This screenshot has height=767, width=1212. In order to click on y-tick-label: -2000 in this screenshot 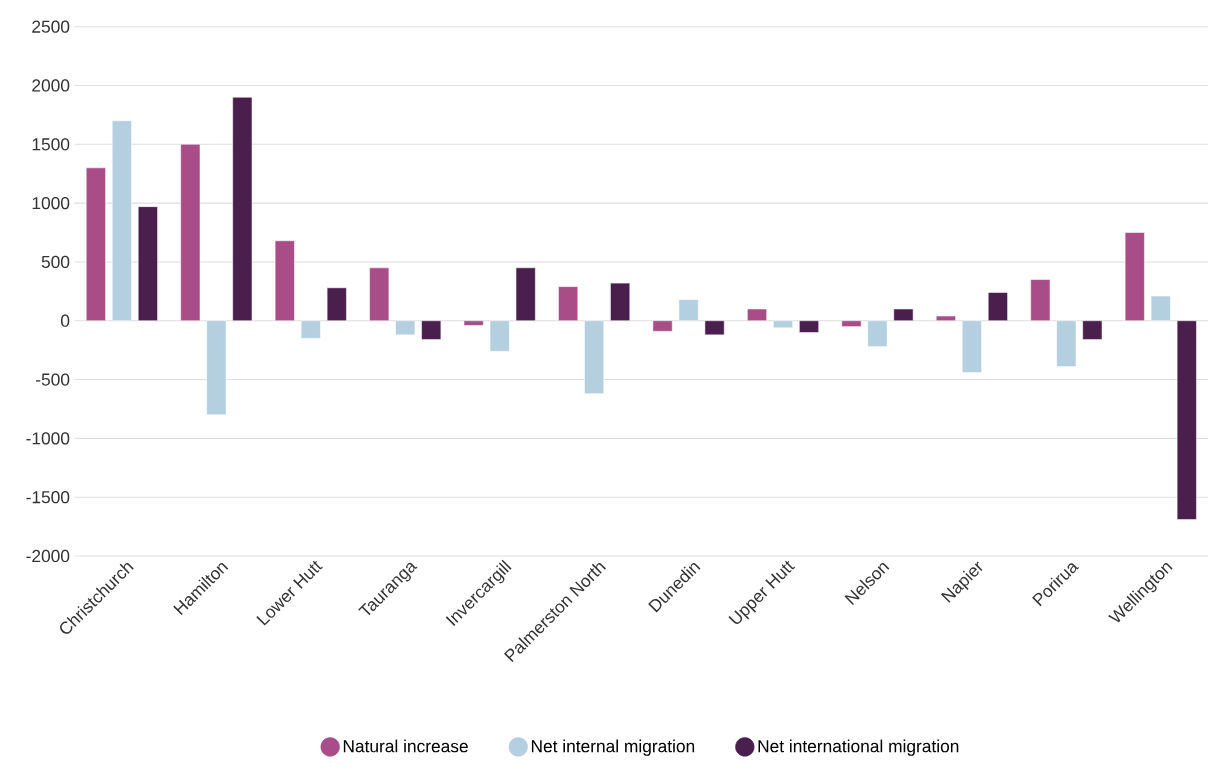, I will do `click(48, 556)`.